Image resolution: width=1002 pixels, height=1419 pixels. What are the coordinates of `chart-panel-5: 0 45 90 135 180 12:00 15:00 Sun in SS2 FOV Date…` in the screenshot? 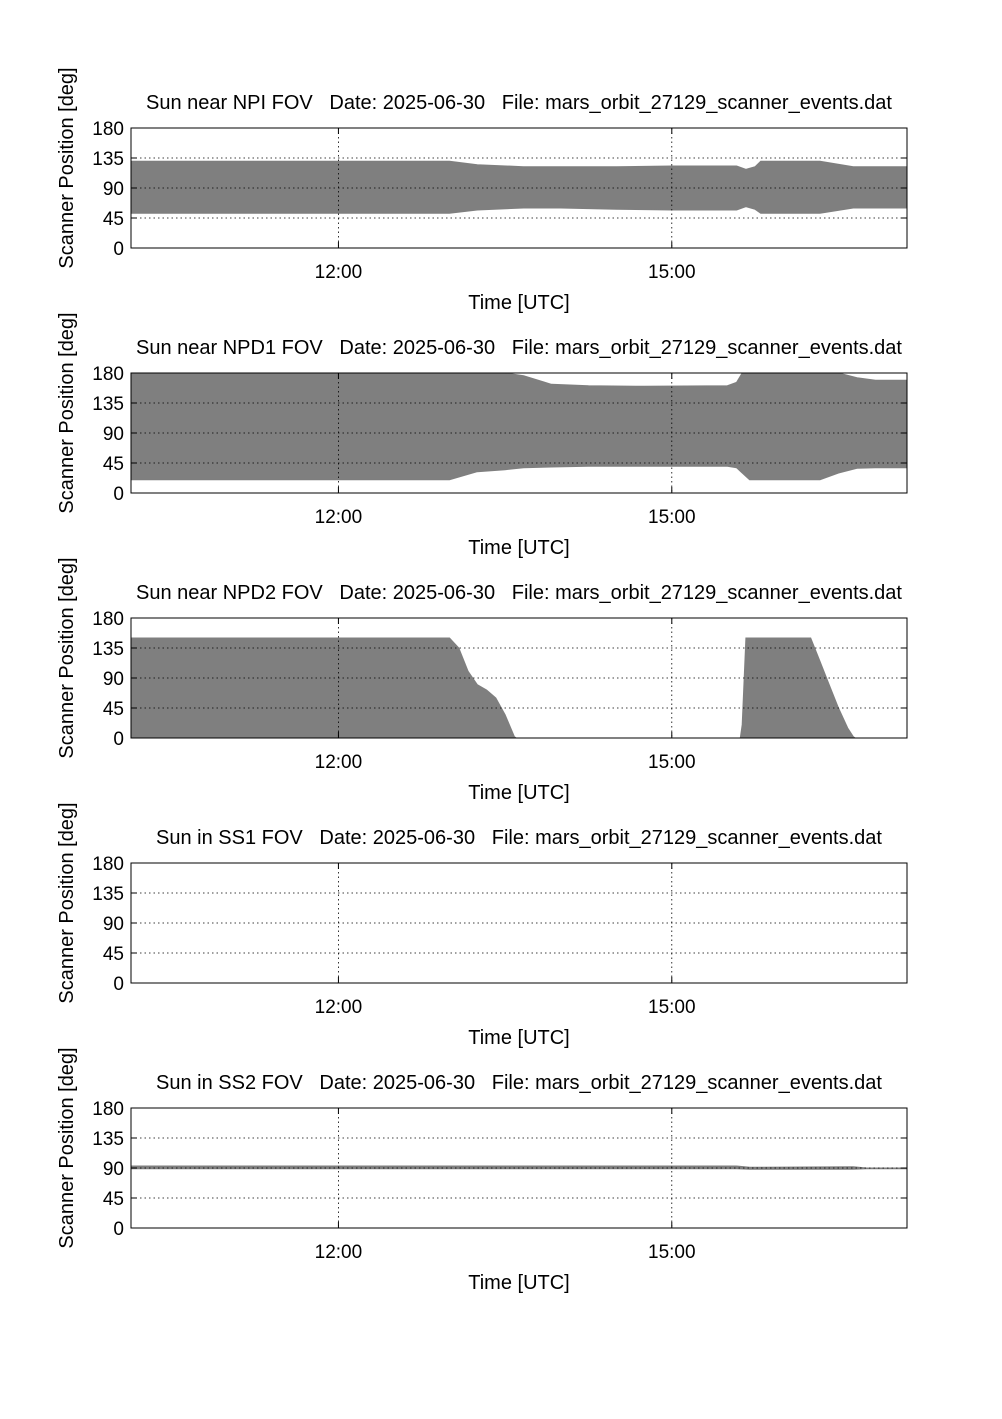 It's located at (482, 1170).